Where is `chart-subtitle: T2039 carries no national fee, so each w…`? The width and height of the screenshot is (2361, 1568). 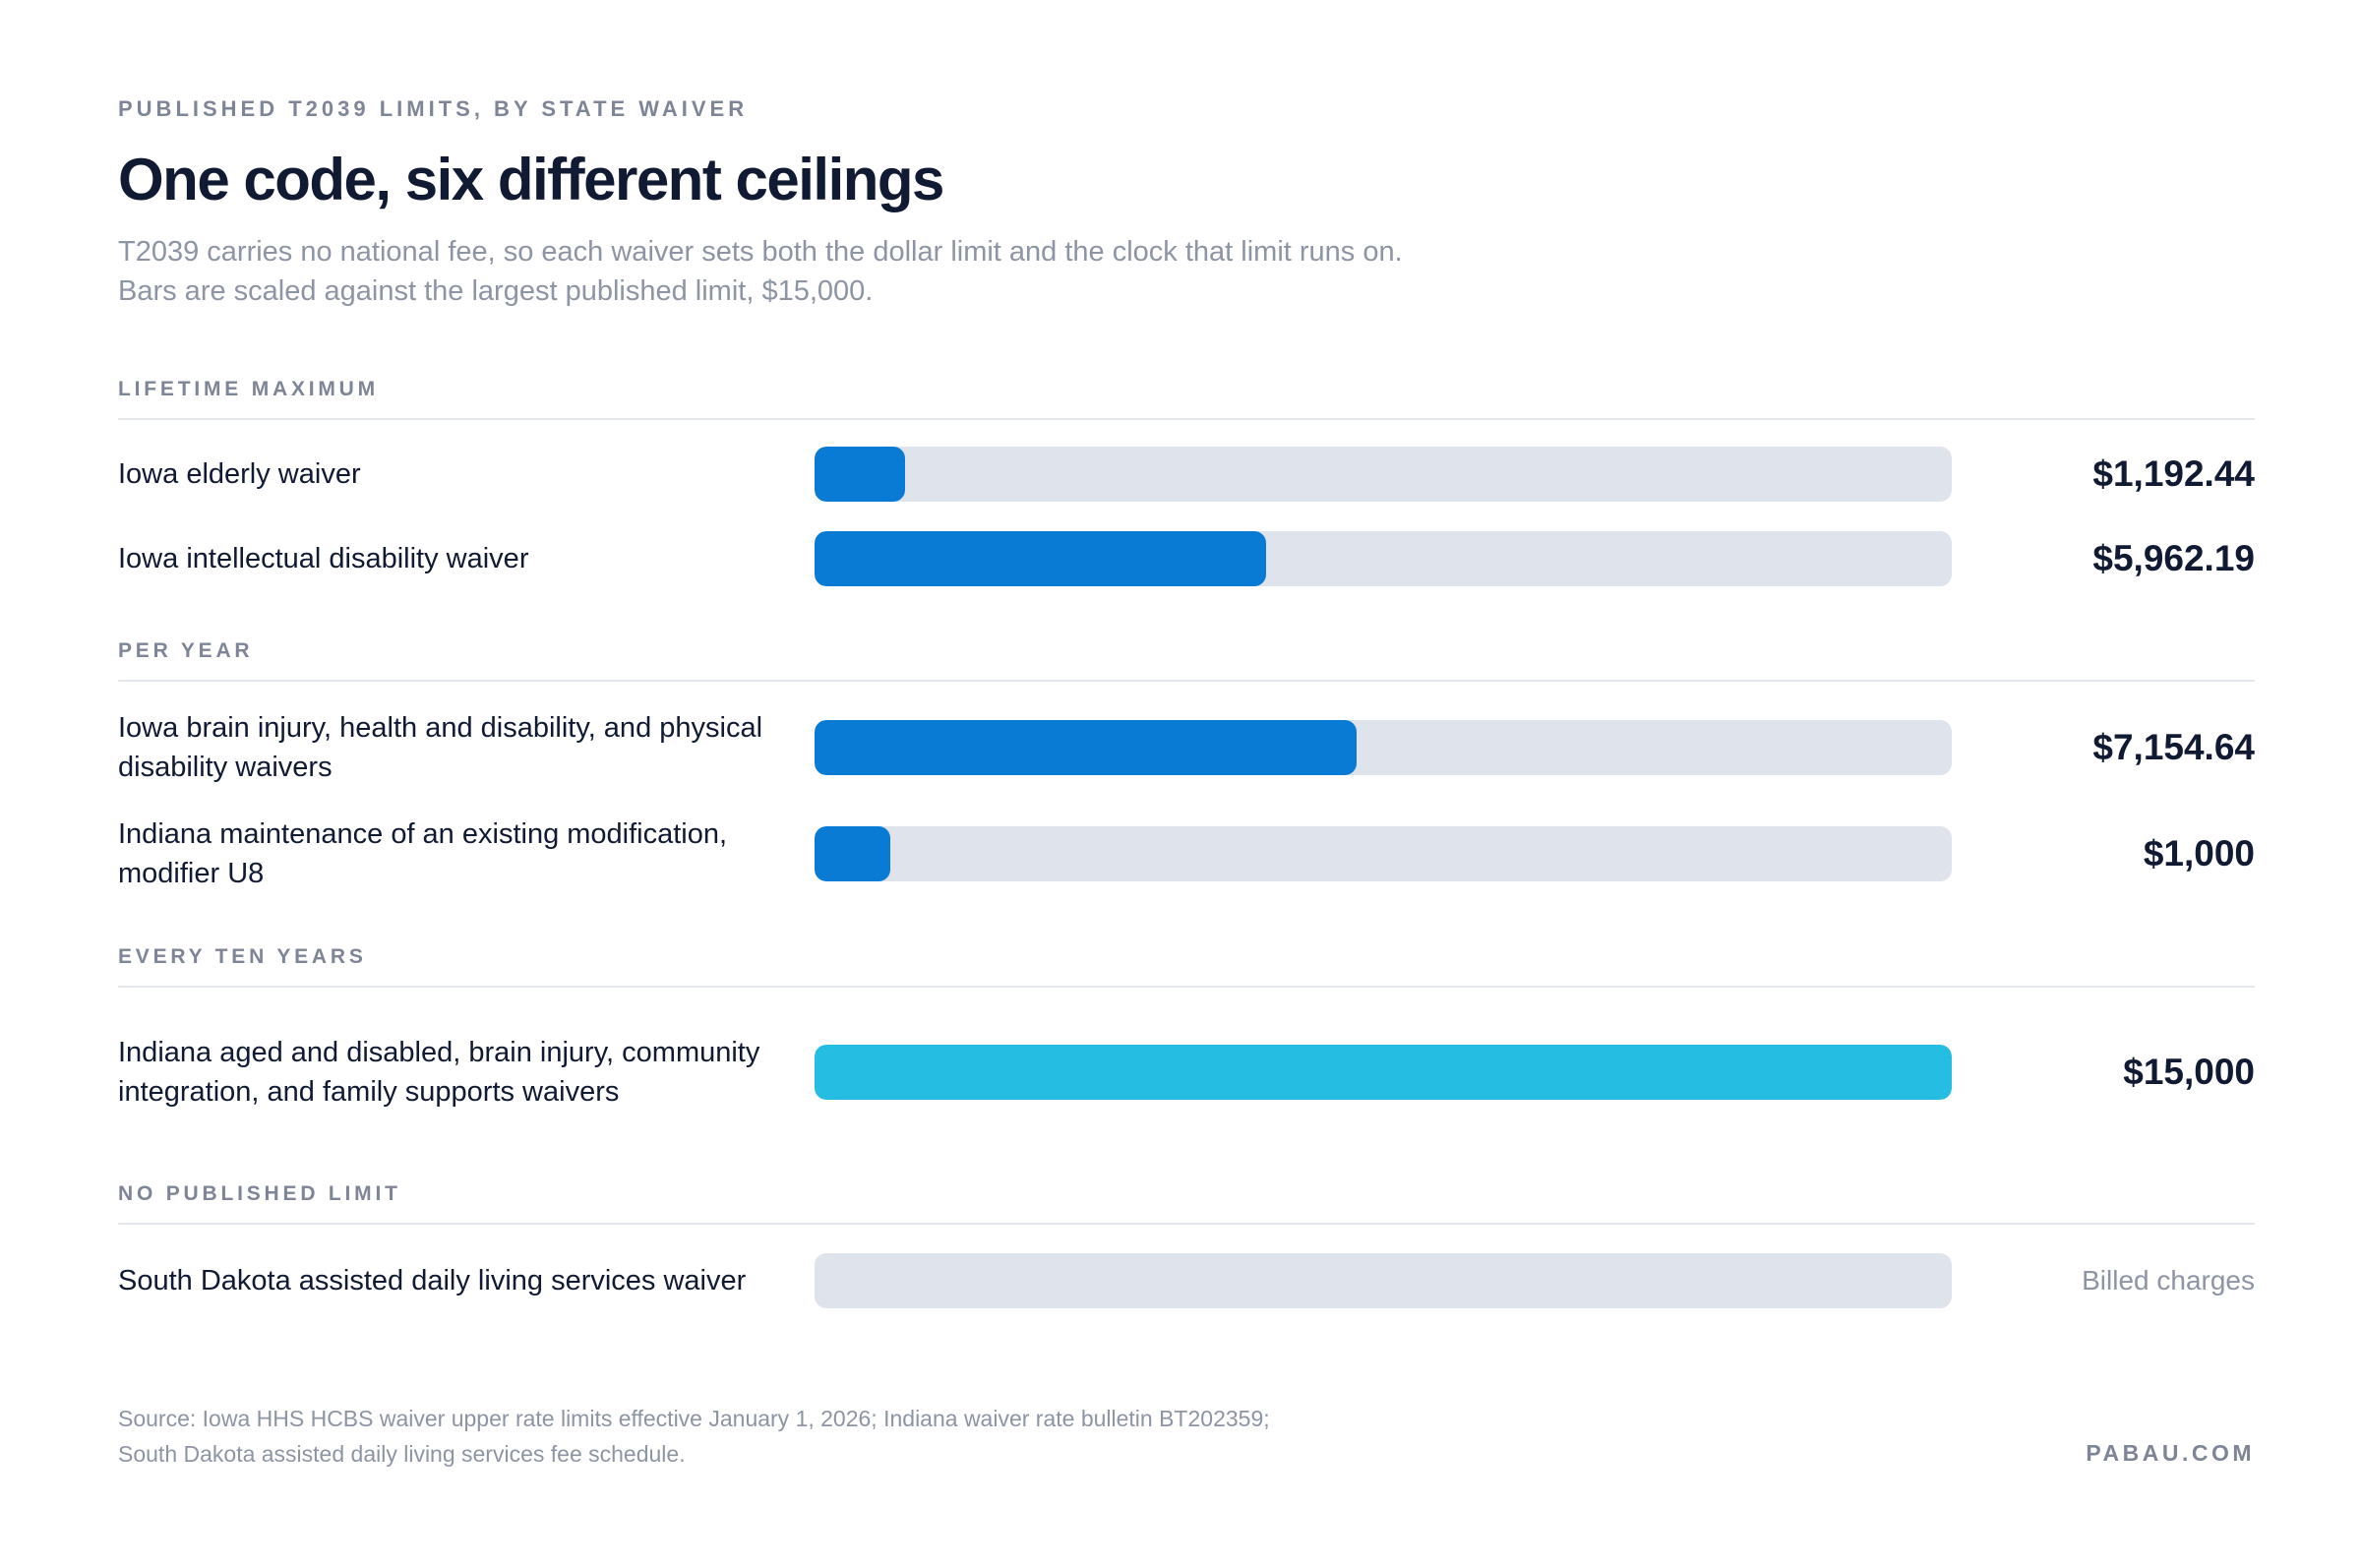 chart-subtitle: T2039 carries no national fee, so each w… is located at coordinates (761, 272).